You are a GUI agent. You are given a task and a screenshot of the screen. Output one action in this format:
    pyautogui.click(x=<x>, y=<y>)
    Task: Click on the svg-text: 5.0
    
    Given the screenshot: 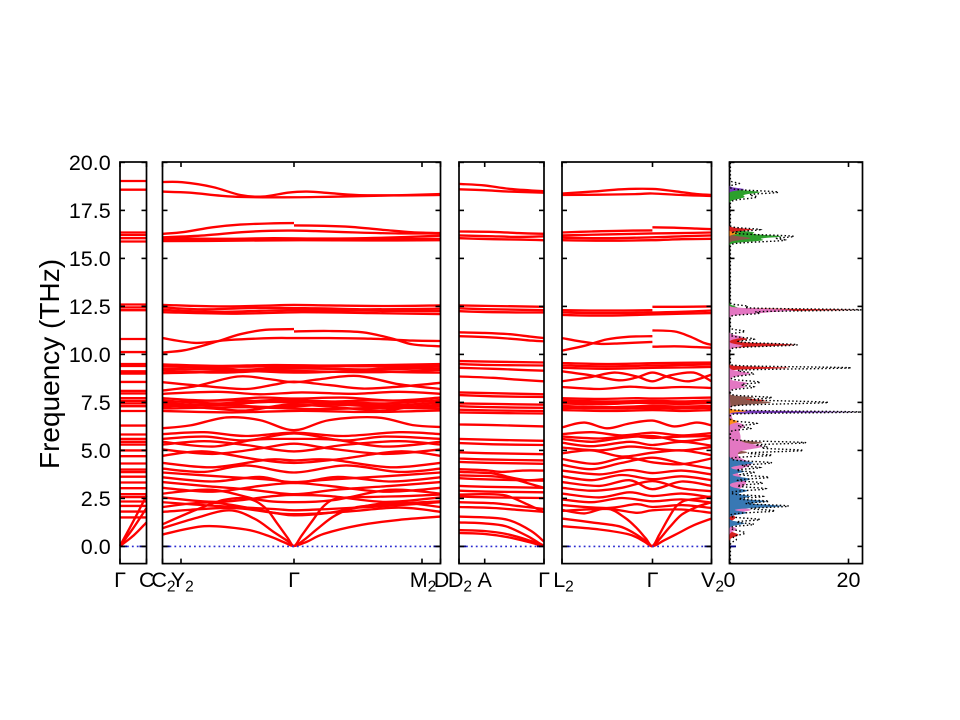 What is the action you would take?
    pyautogui.click(x=96, y=451)
    